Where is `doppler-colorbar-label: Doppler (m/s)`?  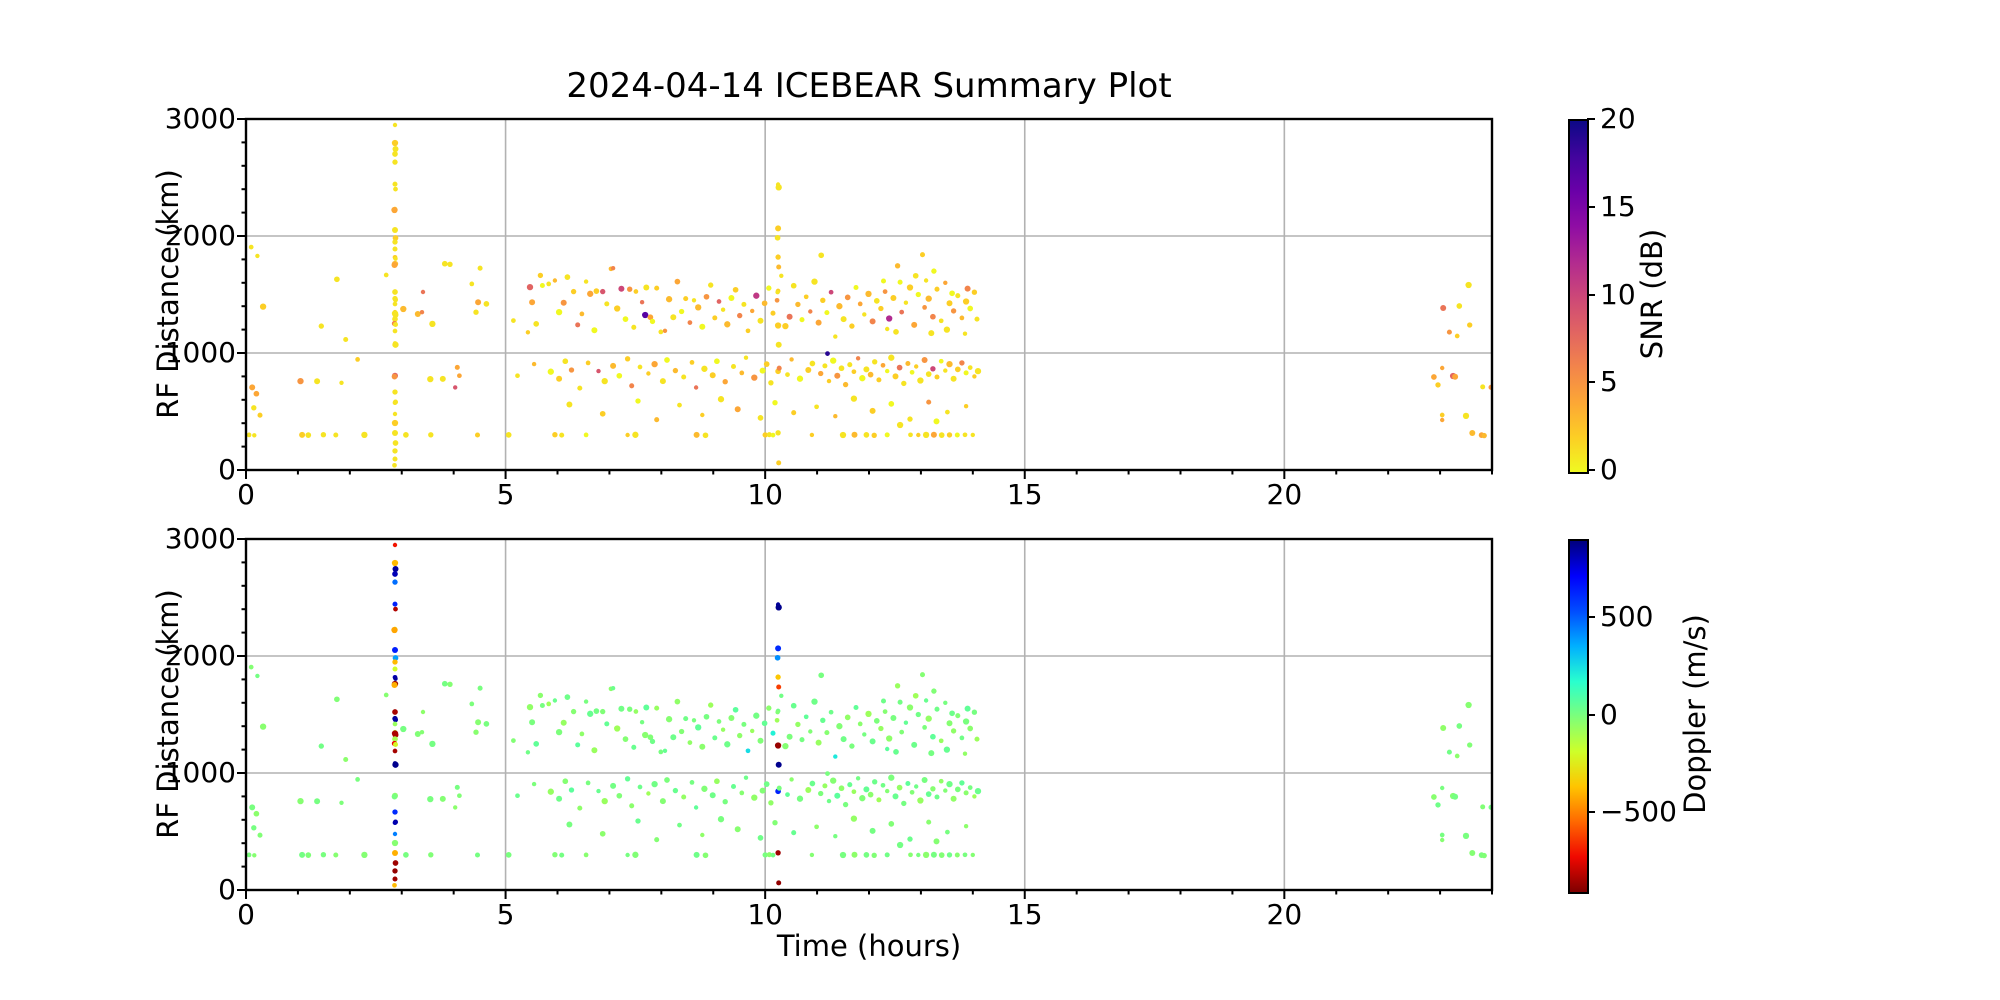
doppler-colorbar-label: Doppler (m/s) is located at coordinates (1695, 714).